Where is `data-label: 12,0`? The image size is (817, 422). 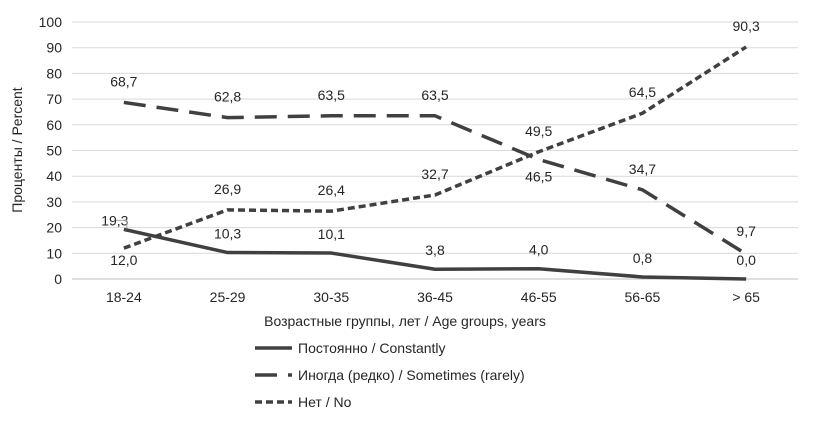 data-label: 12,0 is located at coordinates (123, 260).